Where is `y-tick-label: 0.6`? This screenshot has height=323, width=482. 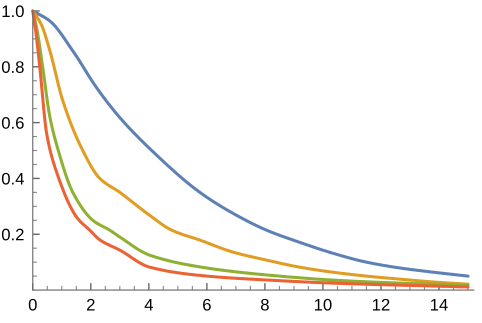 y-tick-label: 0.6 is located at coordinates (13, 123).